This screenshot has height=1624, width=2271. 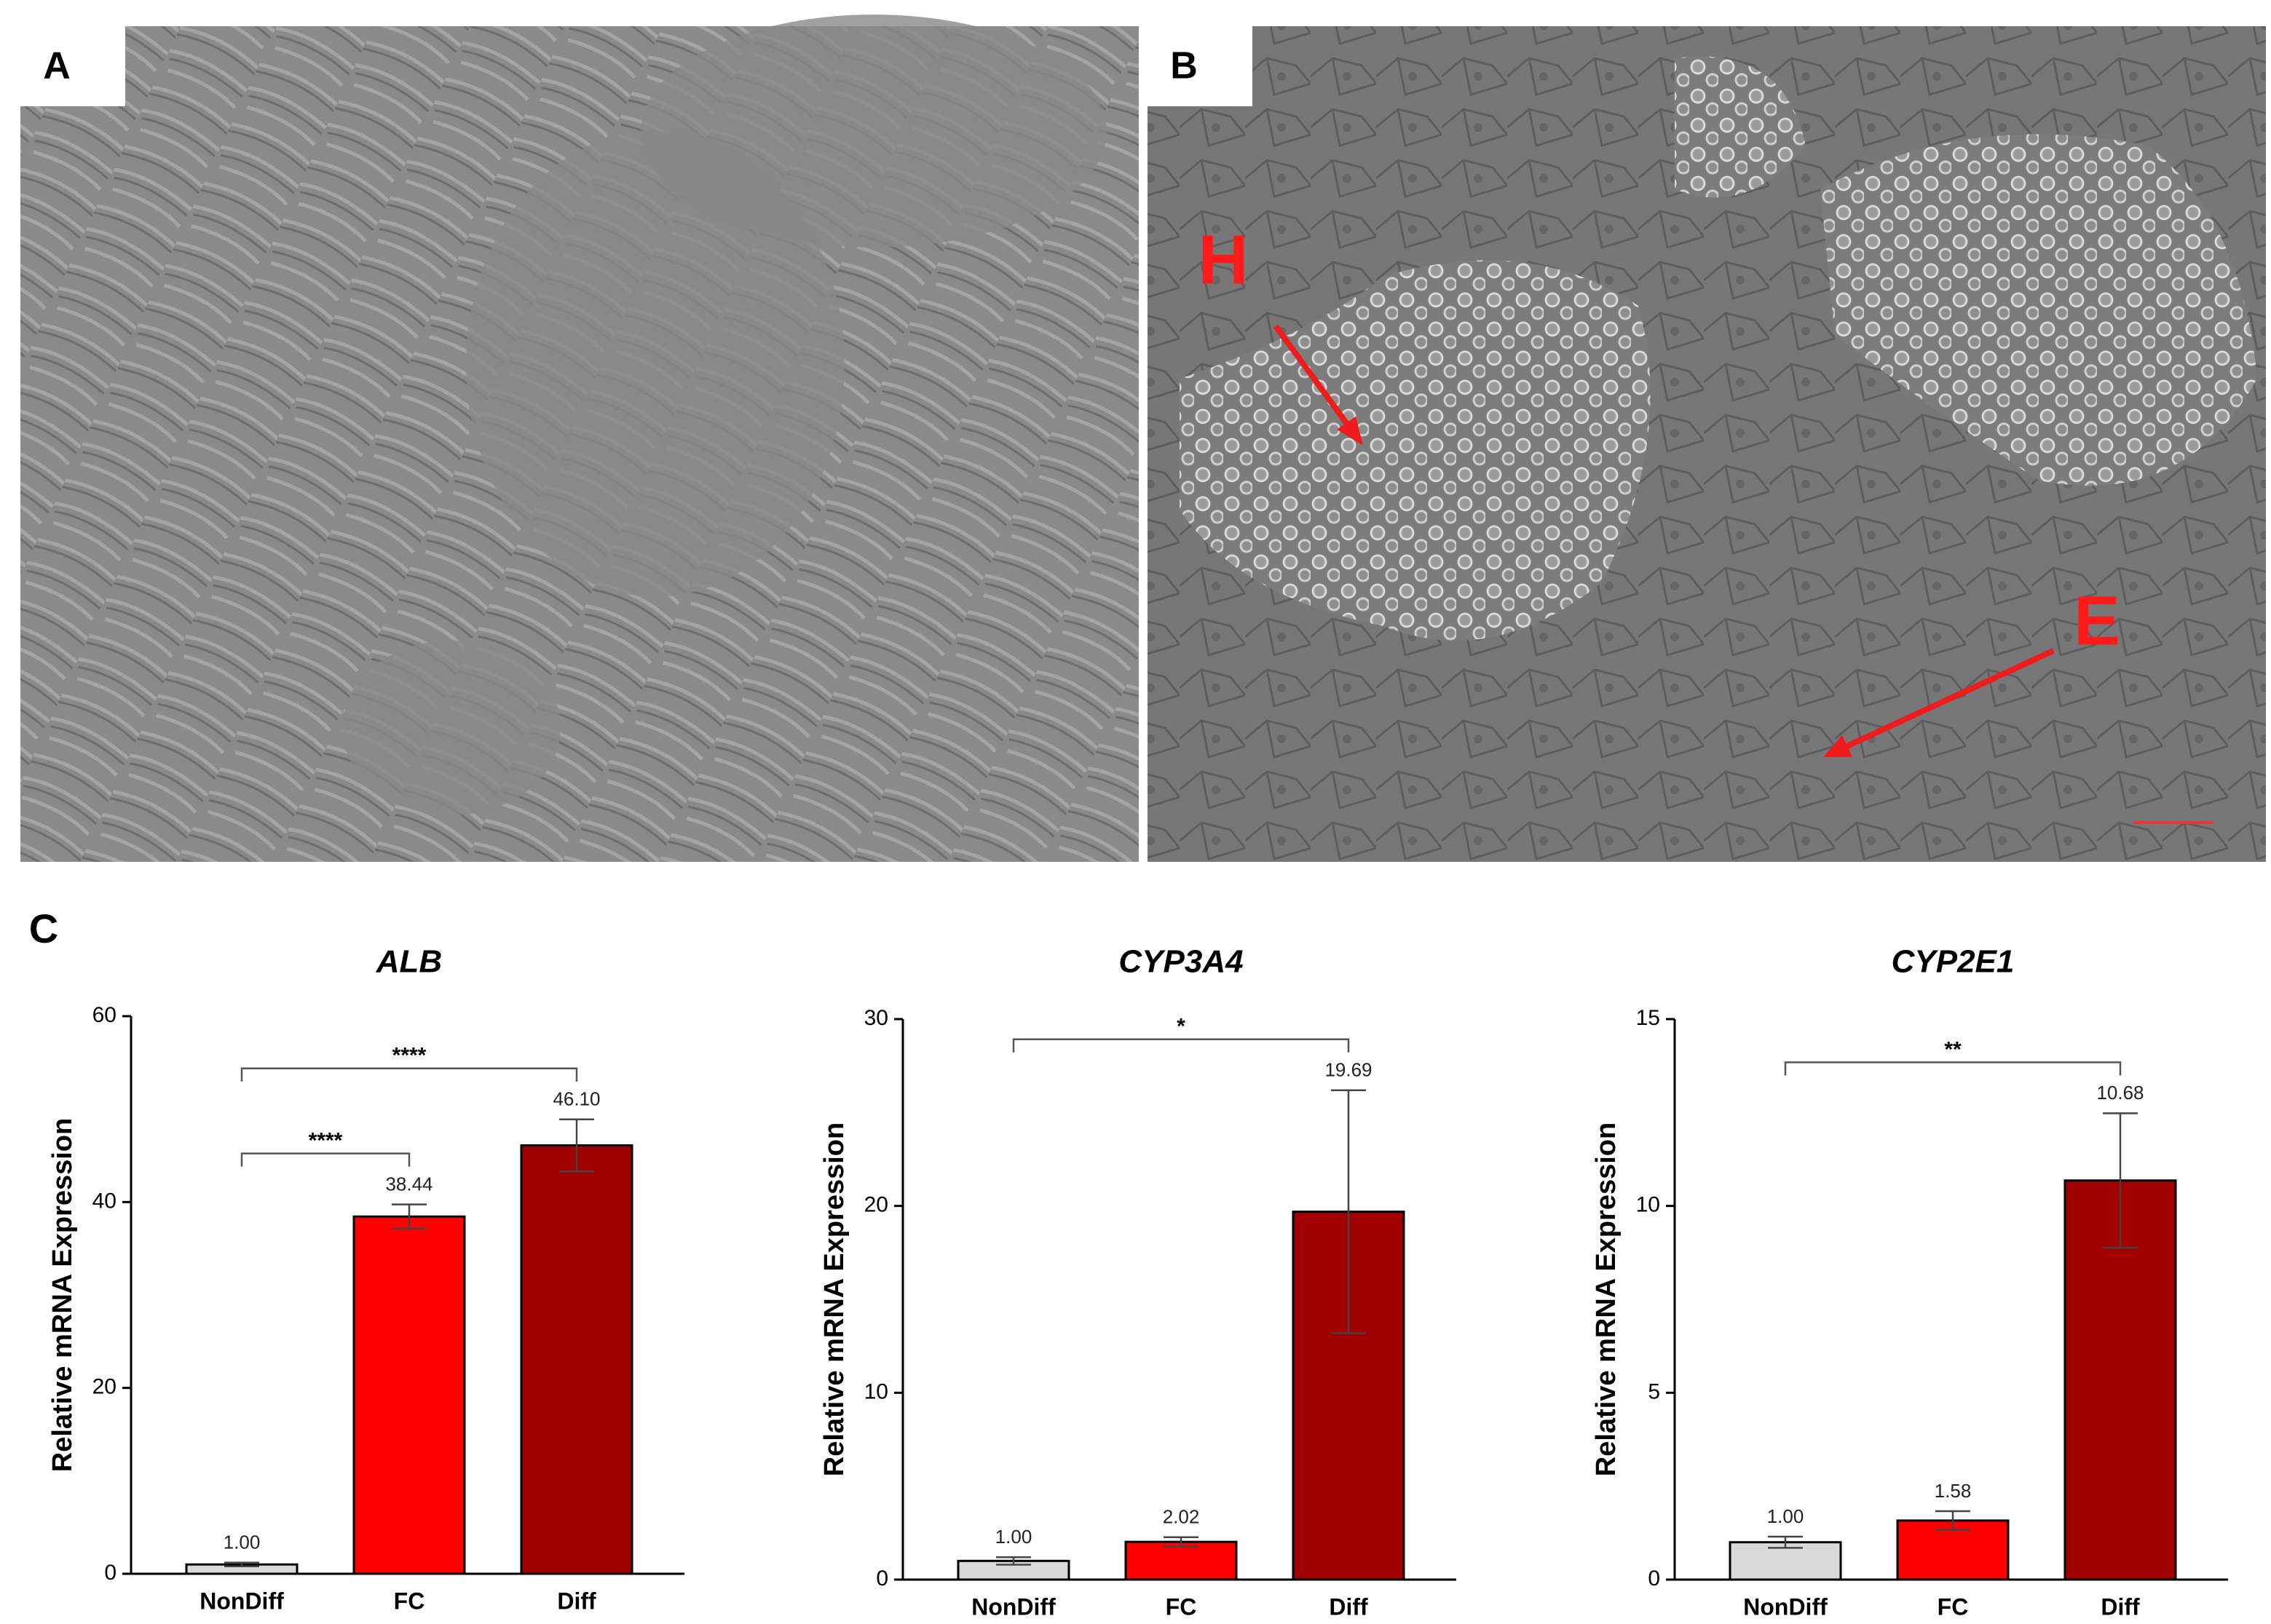 What do you see at coordinates (876, 1018) in the screenshot?
I see `y-tick-label: 30` at bounding box center [876, 1018].